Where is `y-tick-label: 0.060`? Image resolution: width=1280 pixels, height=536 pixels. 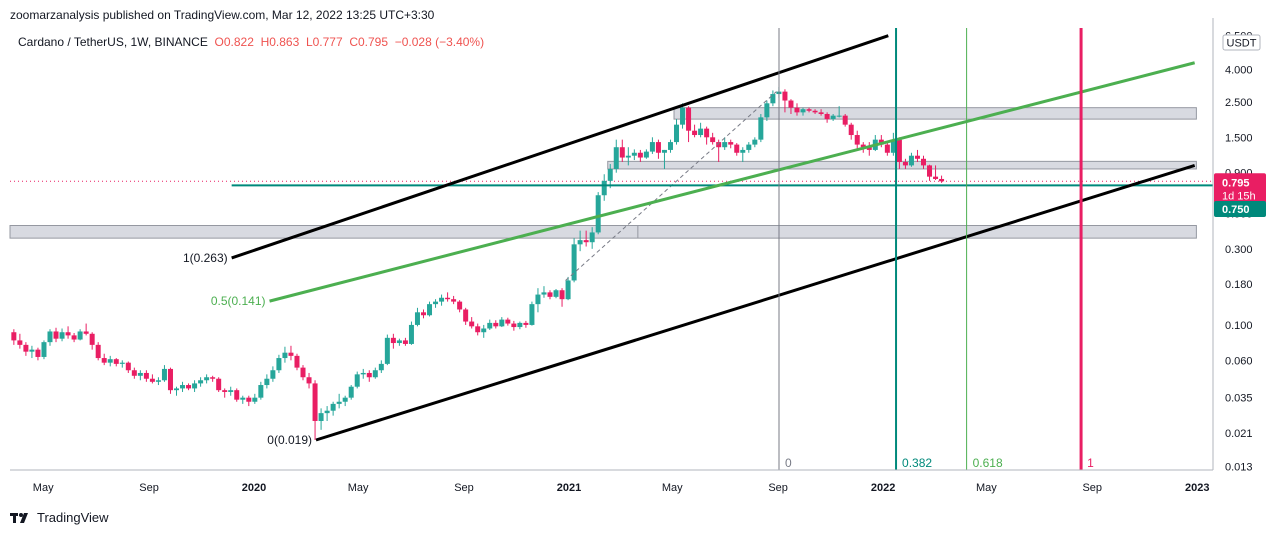 y-tick-label: 0.060 is located at coordinates (1239, 361).